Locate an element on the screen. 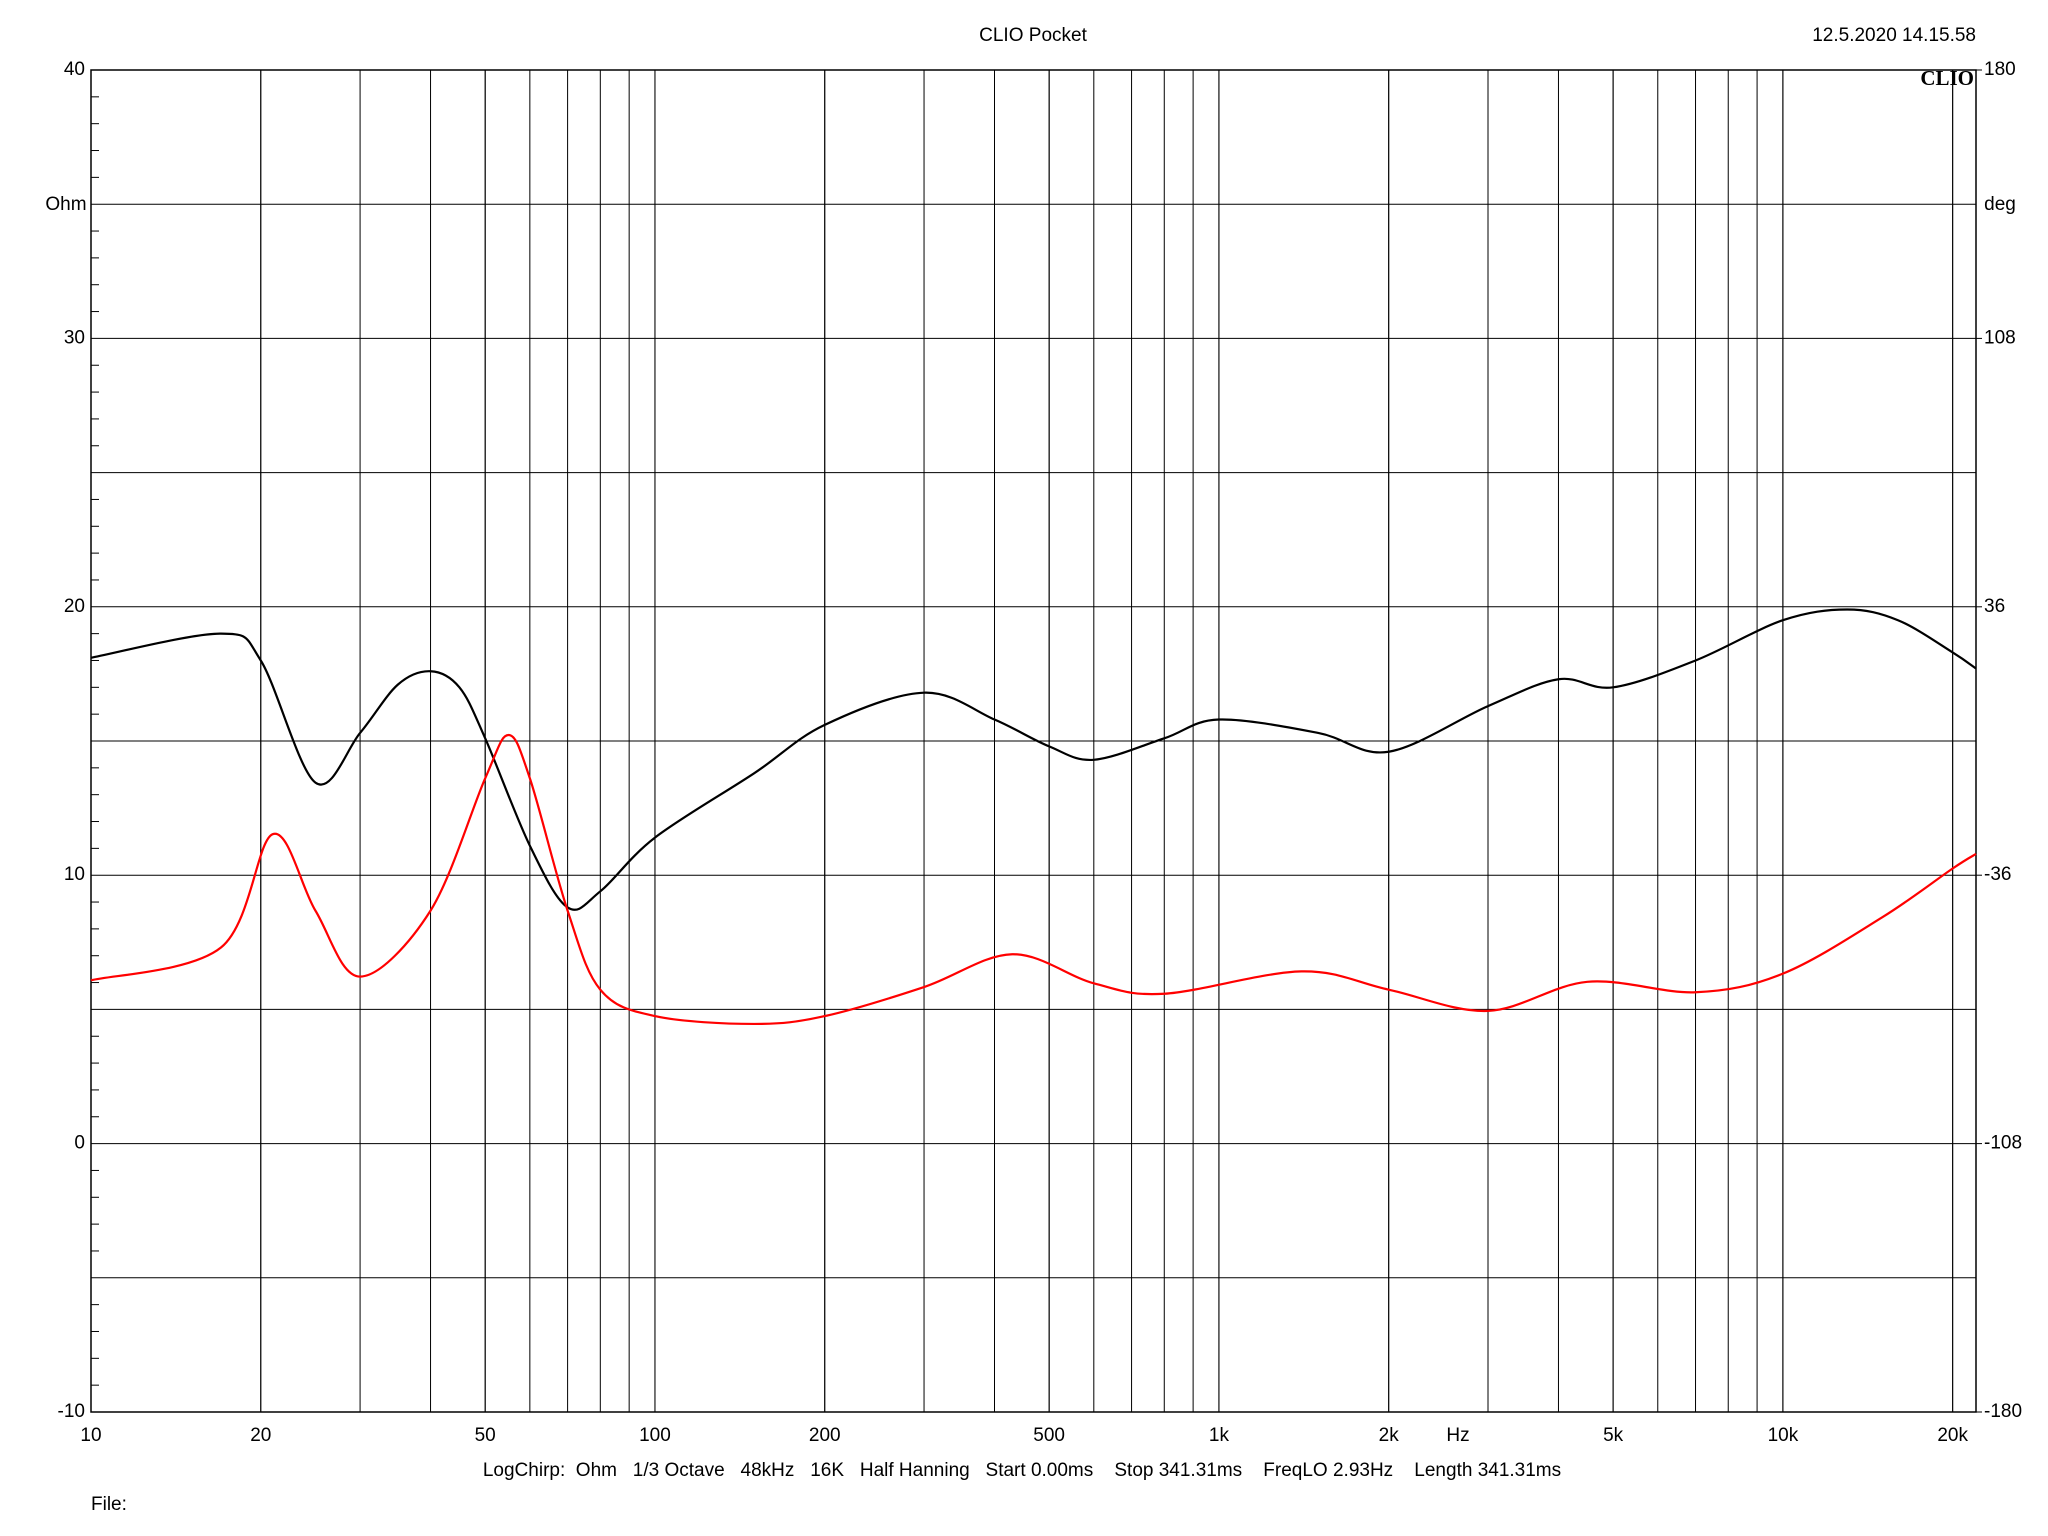 The height and width of the screenshot is (1536, 2048). x-tick-label: 100 is located at coordinates (655, 1435).